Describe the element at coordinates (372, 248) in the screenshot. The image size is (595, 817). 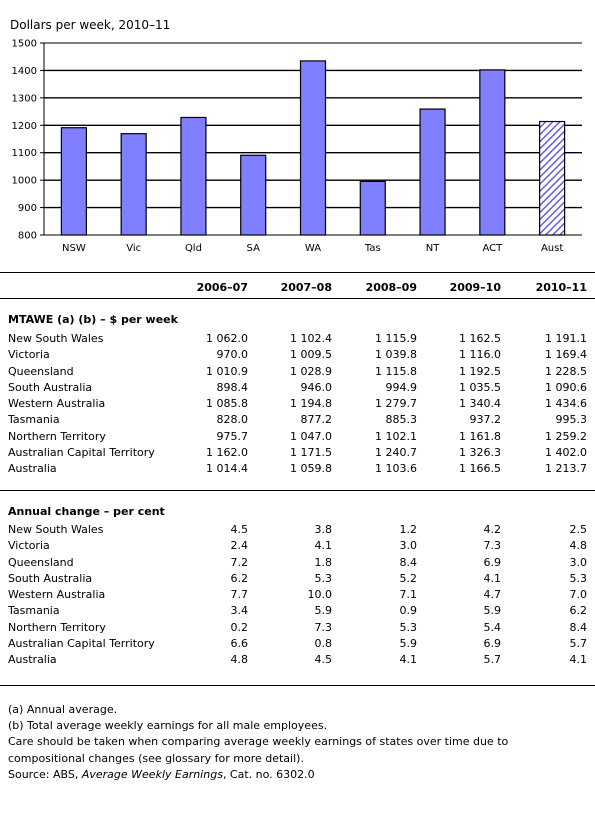
I see `x-tick-label: Tas` at that location.